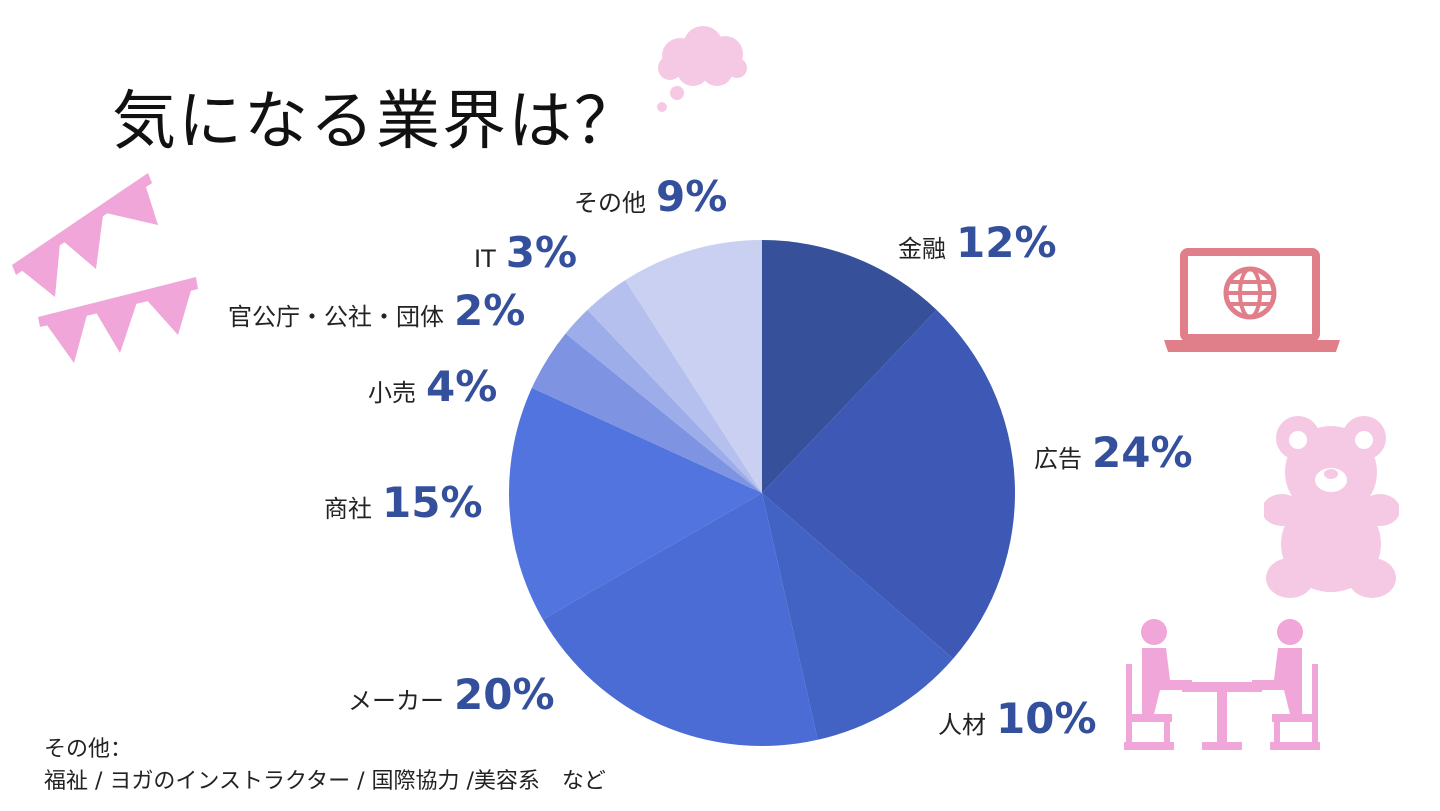  I want to click on slice-label: IT 3%, so click(525, 252).